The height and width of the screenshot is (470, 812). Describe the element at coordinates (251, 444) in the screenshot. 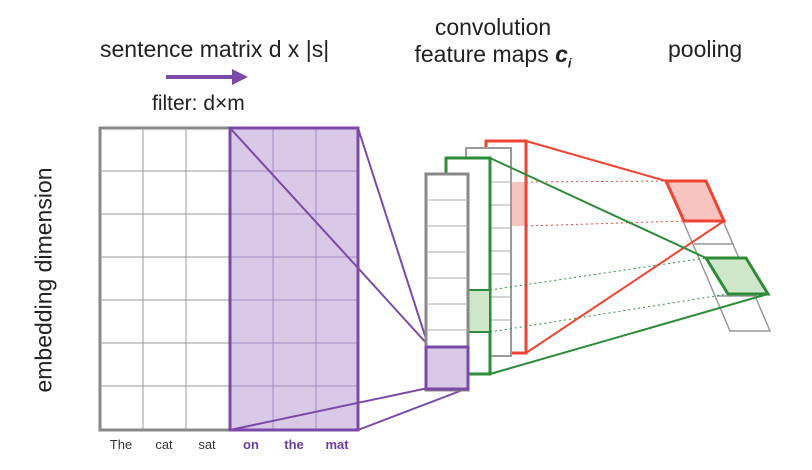

I see `word-label-highlighted: on` at that location.